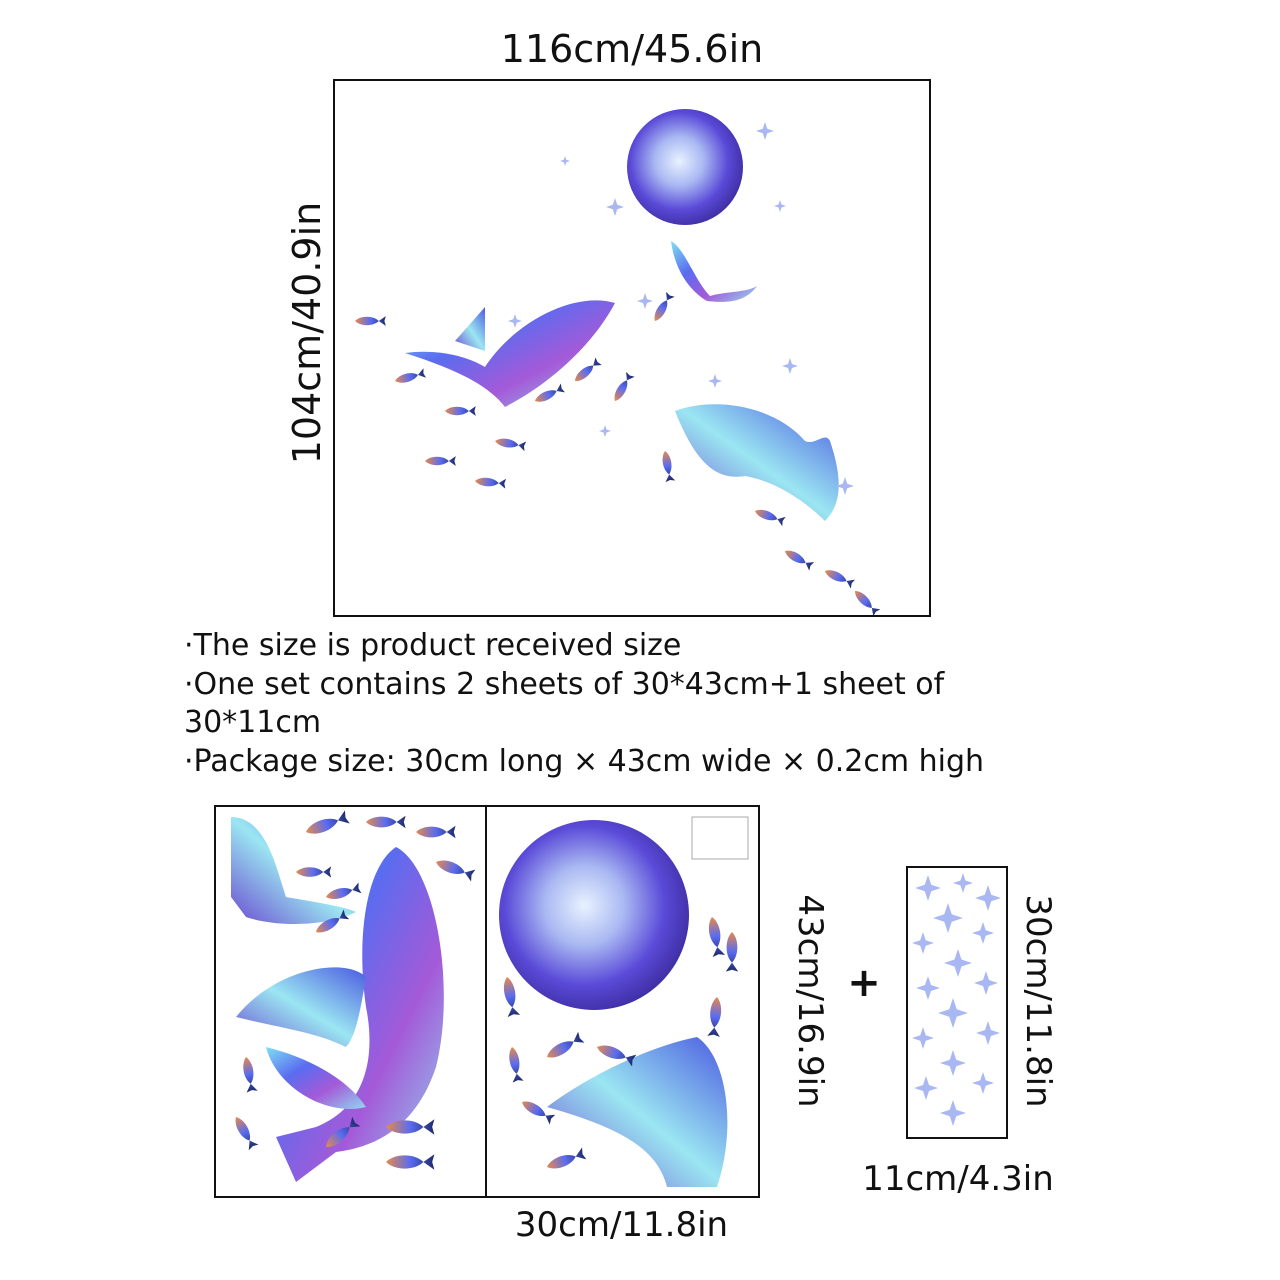  I want to click on note-line-1: ·The size is product received size, so click(433, 645).